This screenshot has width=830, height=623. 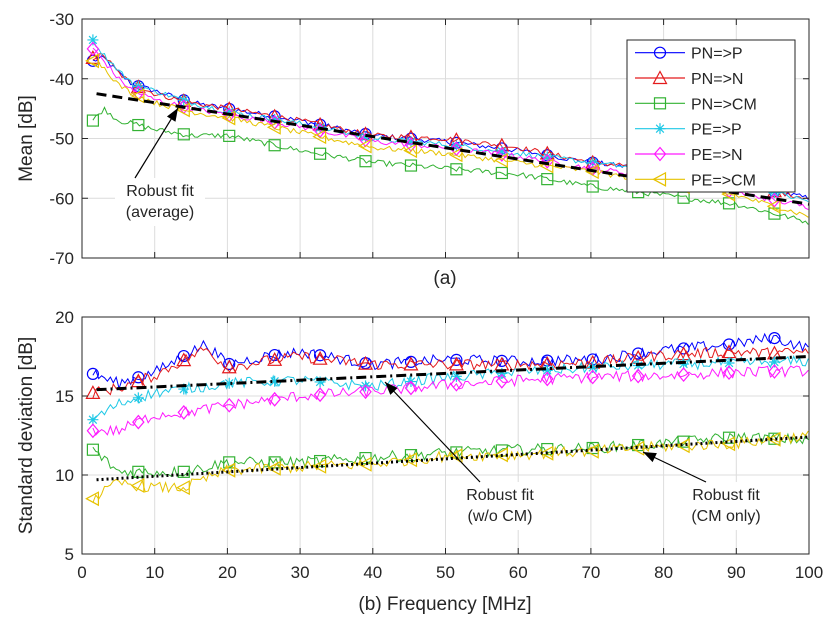 What do you see at coordinates (736, 572) in the screenshot?
I see `x-tick-label: 90` at bounding box center [736, 572].